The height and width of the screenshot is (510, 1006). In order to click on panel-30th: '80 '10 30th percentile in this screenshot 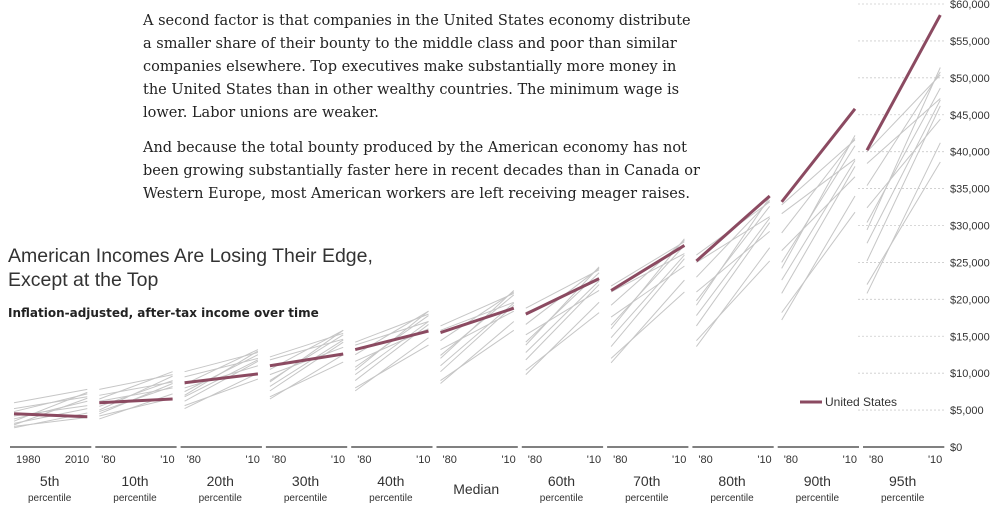, I will do `click(306, 416)`.